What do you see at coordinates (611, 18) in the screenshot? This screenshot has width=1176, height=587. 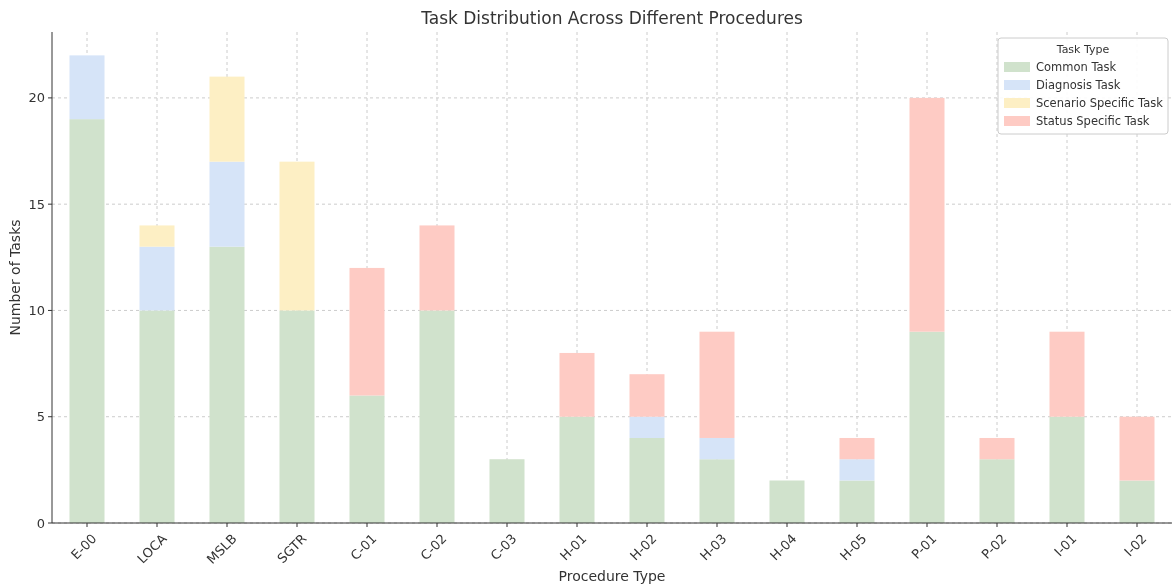 I see `chart-title: Task Distribution Across Different Procedures` at bounding box center [611, 18].